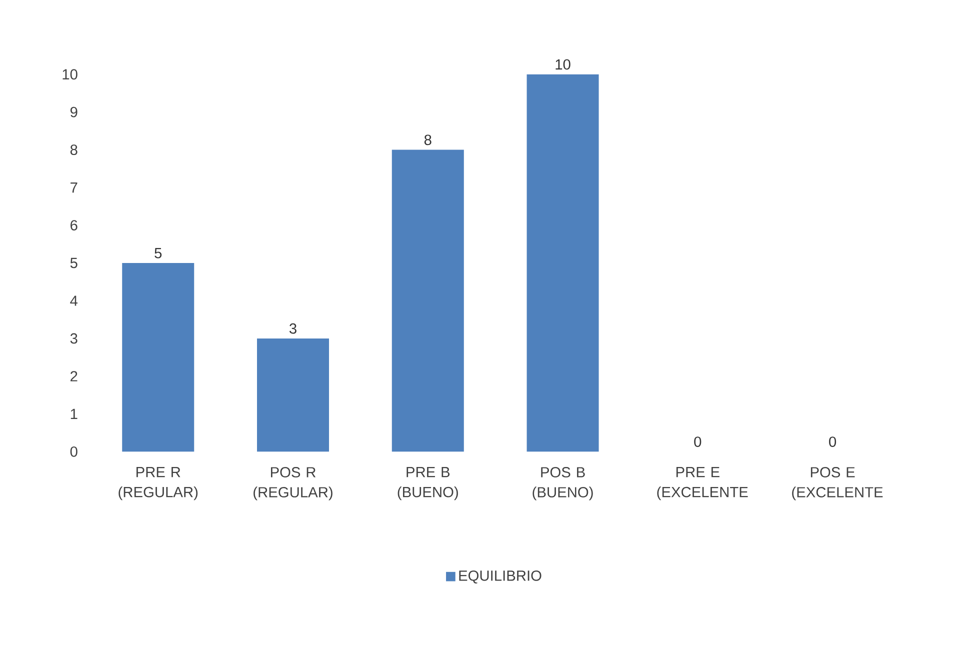 This screenshot has width=961, height=645. I want to click on y-tick-label: 5, so click(74, 263).